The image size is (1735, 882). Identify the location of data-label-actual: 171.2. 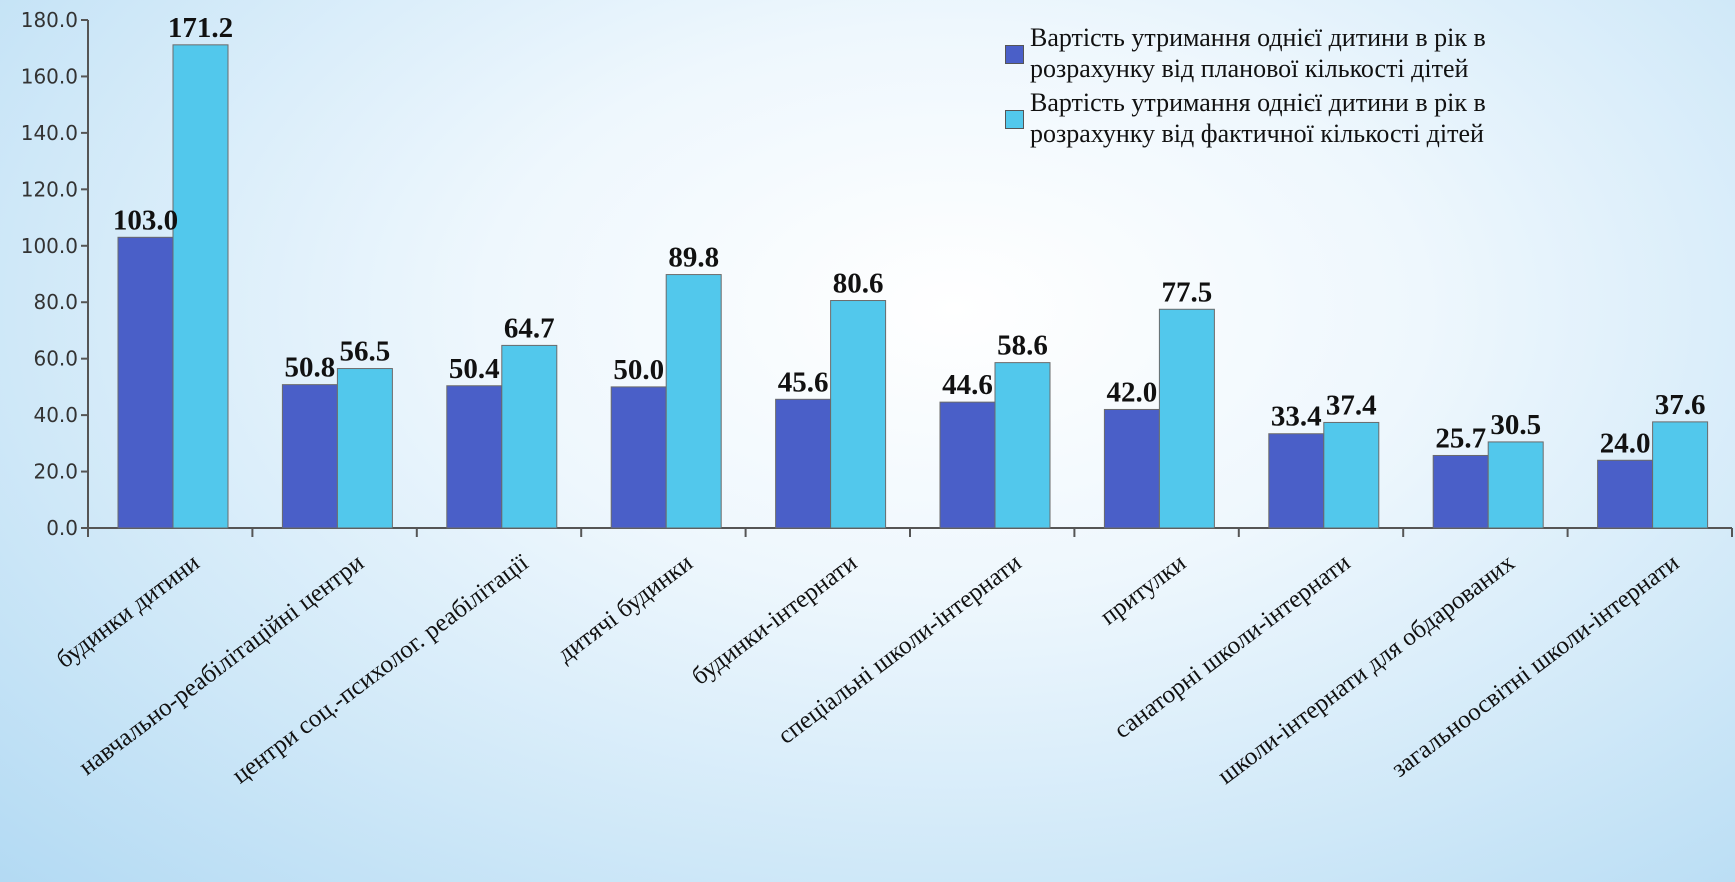
(200, 28).